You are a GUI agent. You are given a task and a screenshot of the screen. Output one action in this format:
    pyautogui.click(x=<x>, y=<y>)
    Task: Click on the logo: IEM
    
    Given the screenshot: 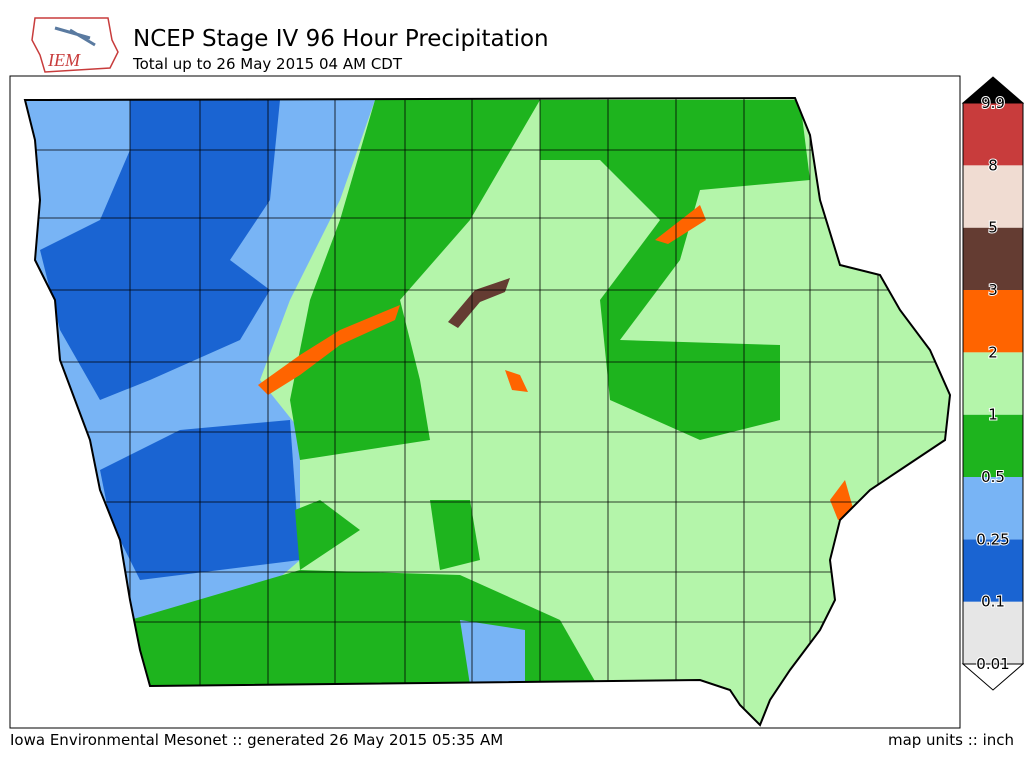 What is the action you would take?
    pyautogui.click(x=75, y=45)
    